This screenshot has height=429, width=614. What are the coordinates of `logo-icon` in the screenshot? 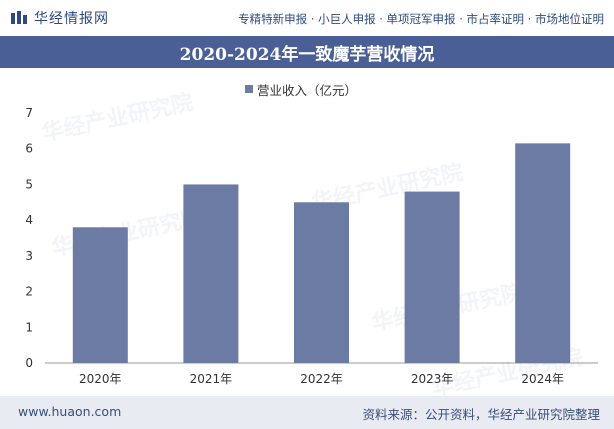 It's located at (19, 17).